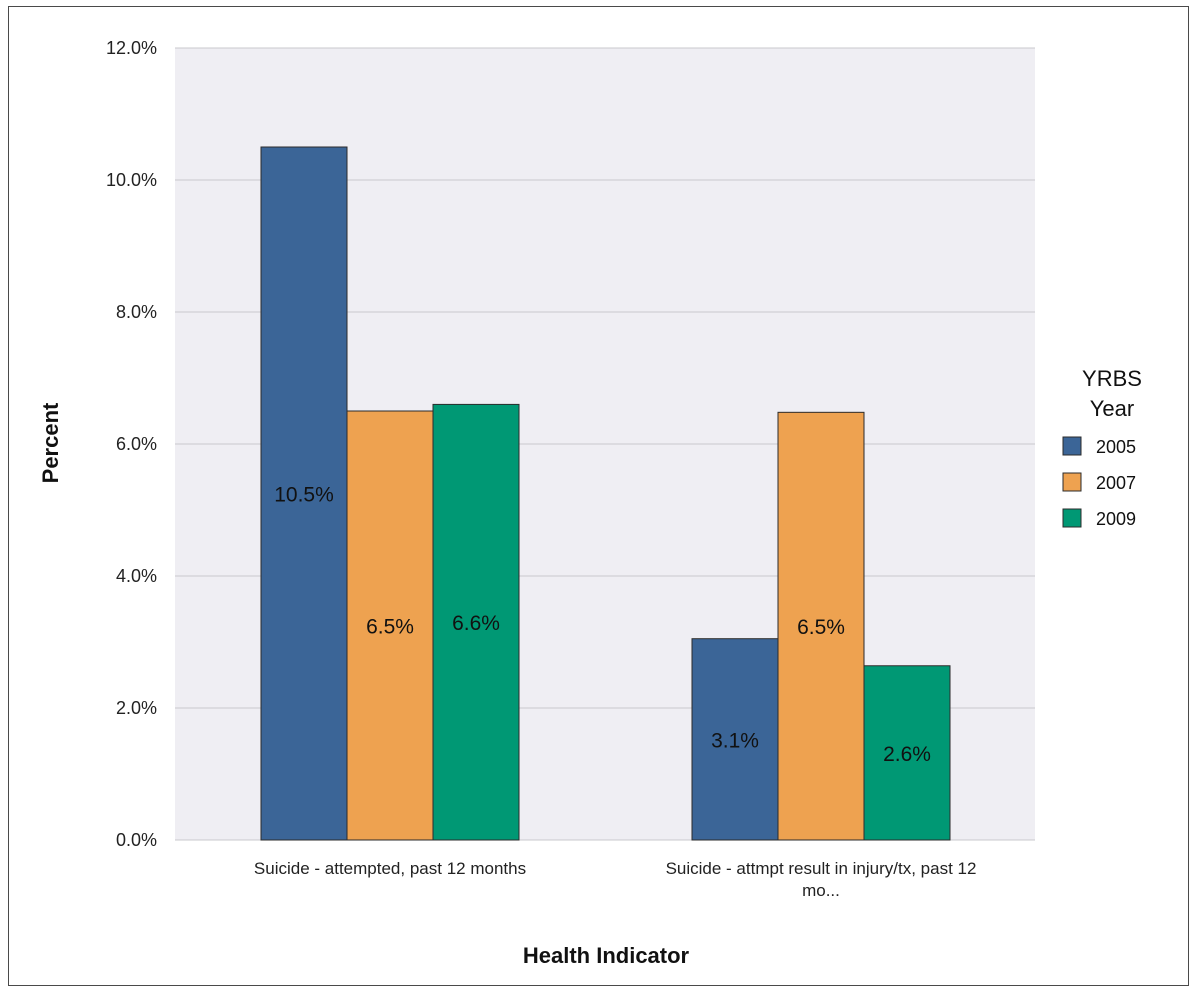 This screenshot has height=986, width=1197. Describe the element at coordinates (136, 312) in the screenshot. I see `y-tick-label: 8.0%` at that location.